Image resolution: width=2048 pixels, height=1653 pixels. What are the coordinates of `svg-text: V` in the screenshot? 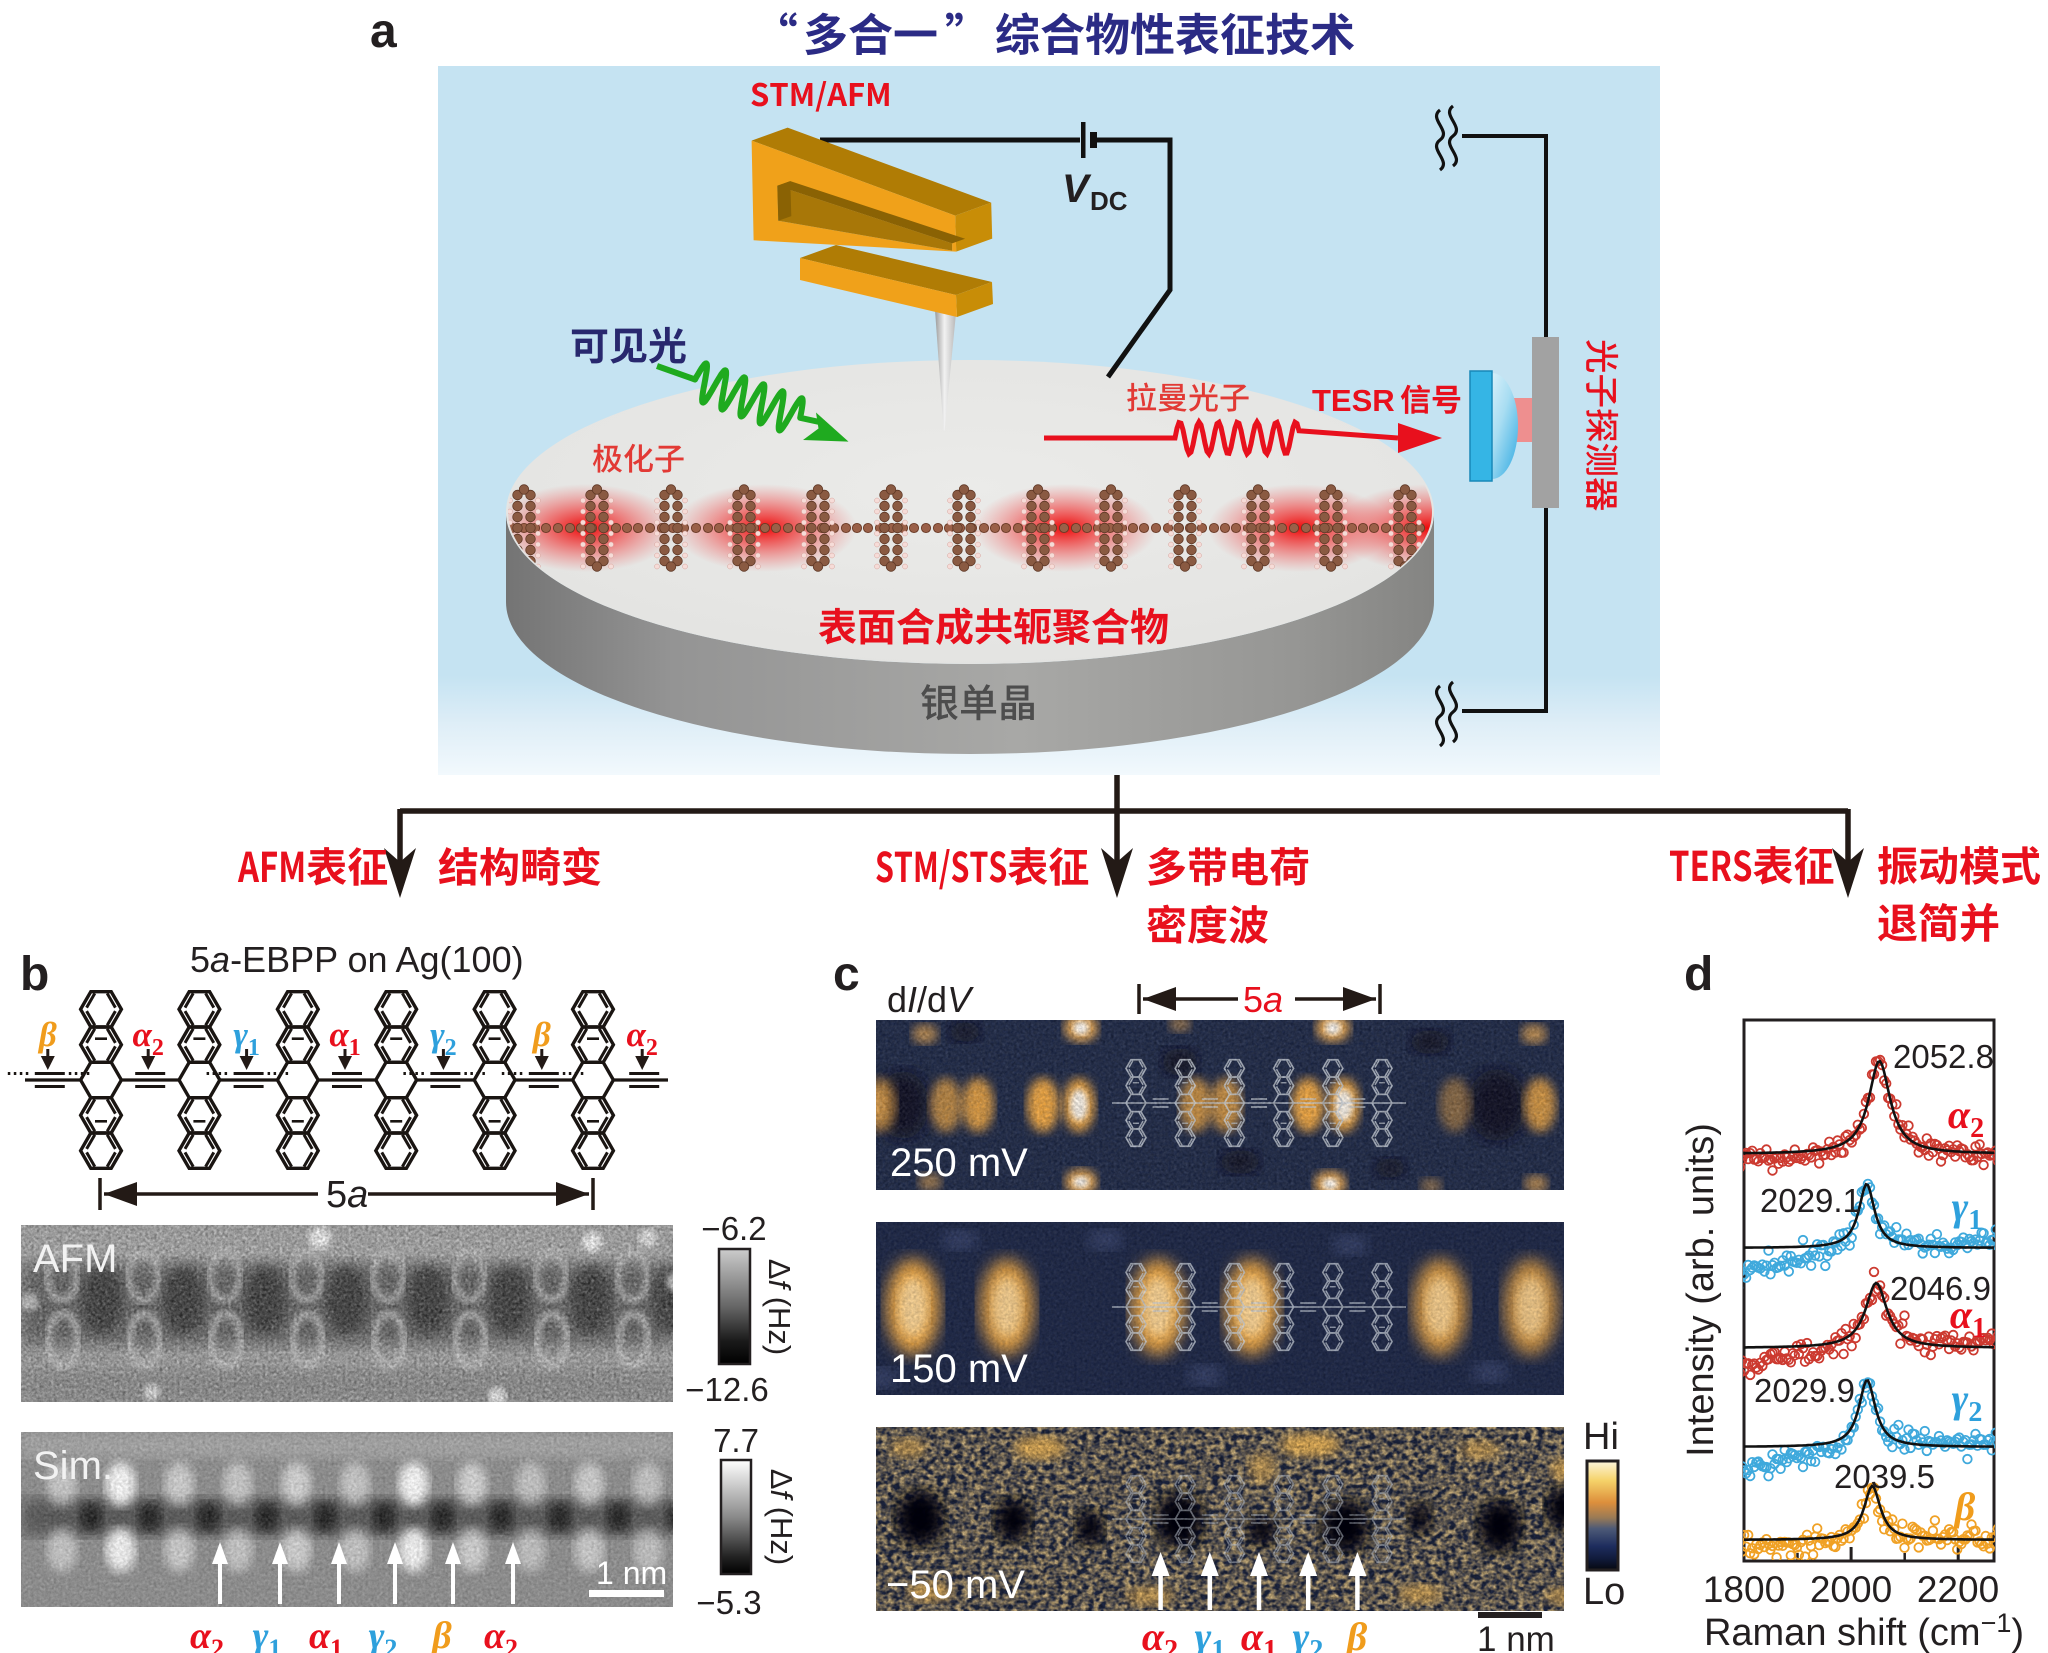 It's located at (1077, 189).